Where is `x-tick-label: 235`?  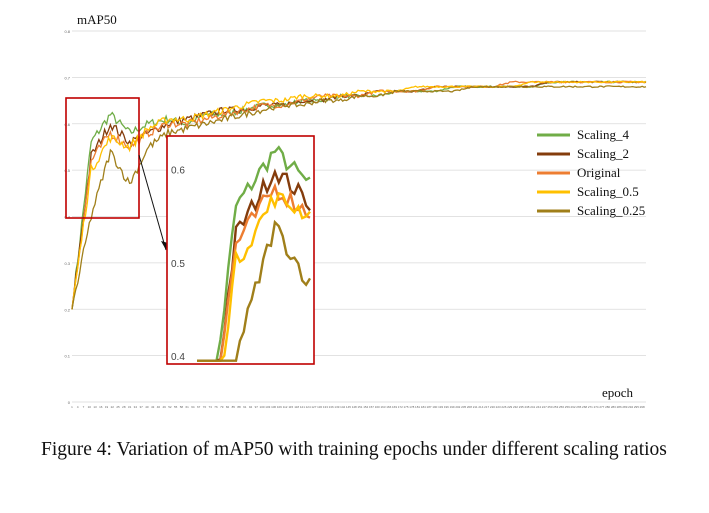 x-tick-label: 235 is located at coordinates (521, 407).